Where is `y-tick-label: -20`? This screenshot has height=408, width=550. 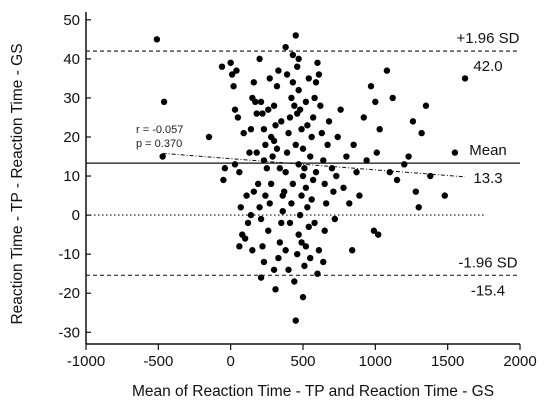 y-tick-label: -20 is located at coordinates (69, 293).